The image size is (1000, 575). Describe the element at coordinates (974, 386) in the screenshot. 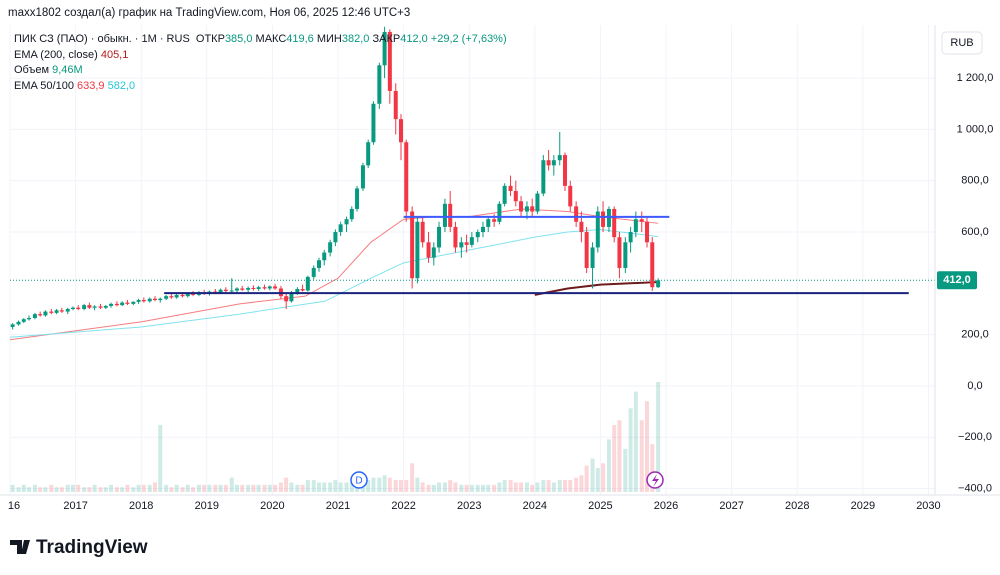

I see `y-tick-label: 0,0` at that location.